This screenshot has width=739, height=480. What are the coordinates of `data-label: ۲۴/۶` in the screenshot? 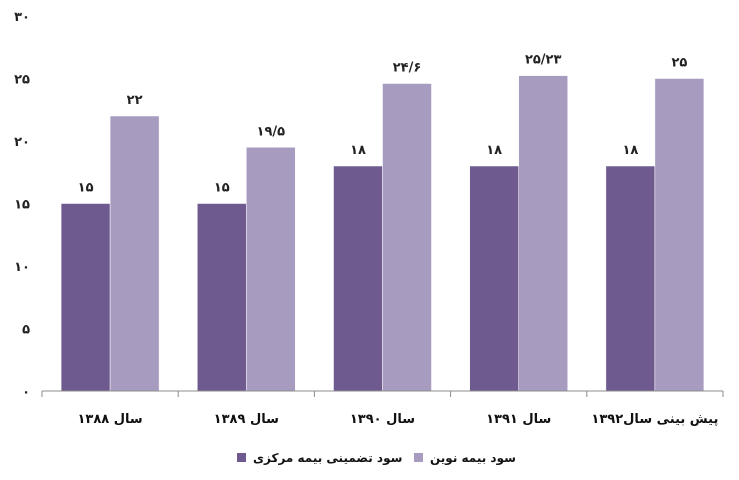 It's located at (407, 68).